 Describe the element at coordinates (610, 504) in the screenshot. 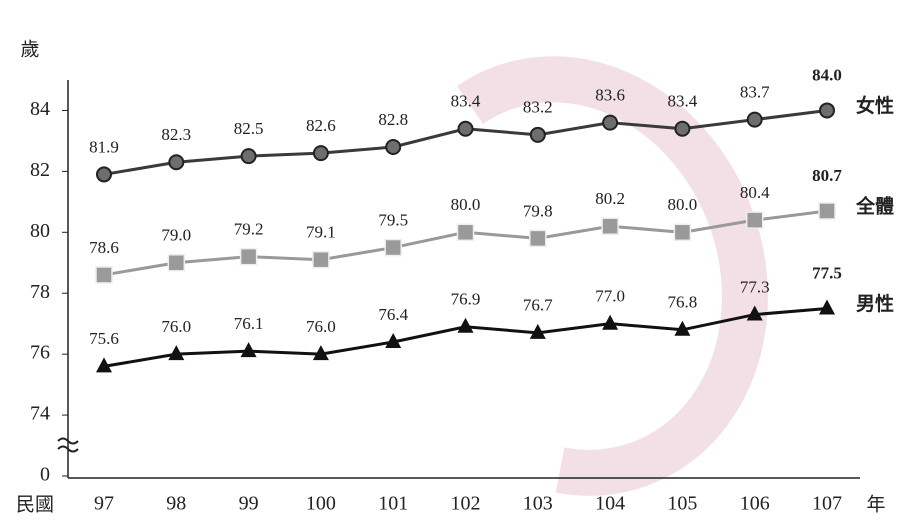

I see `x-tick-label: 104` at that location.